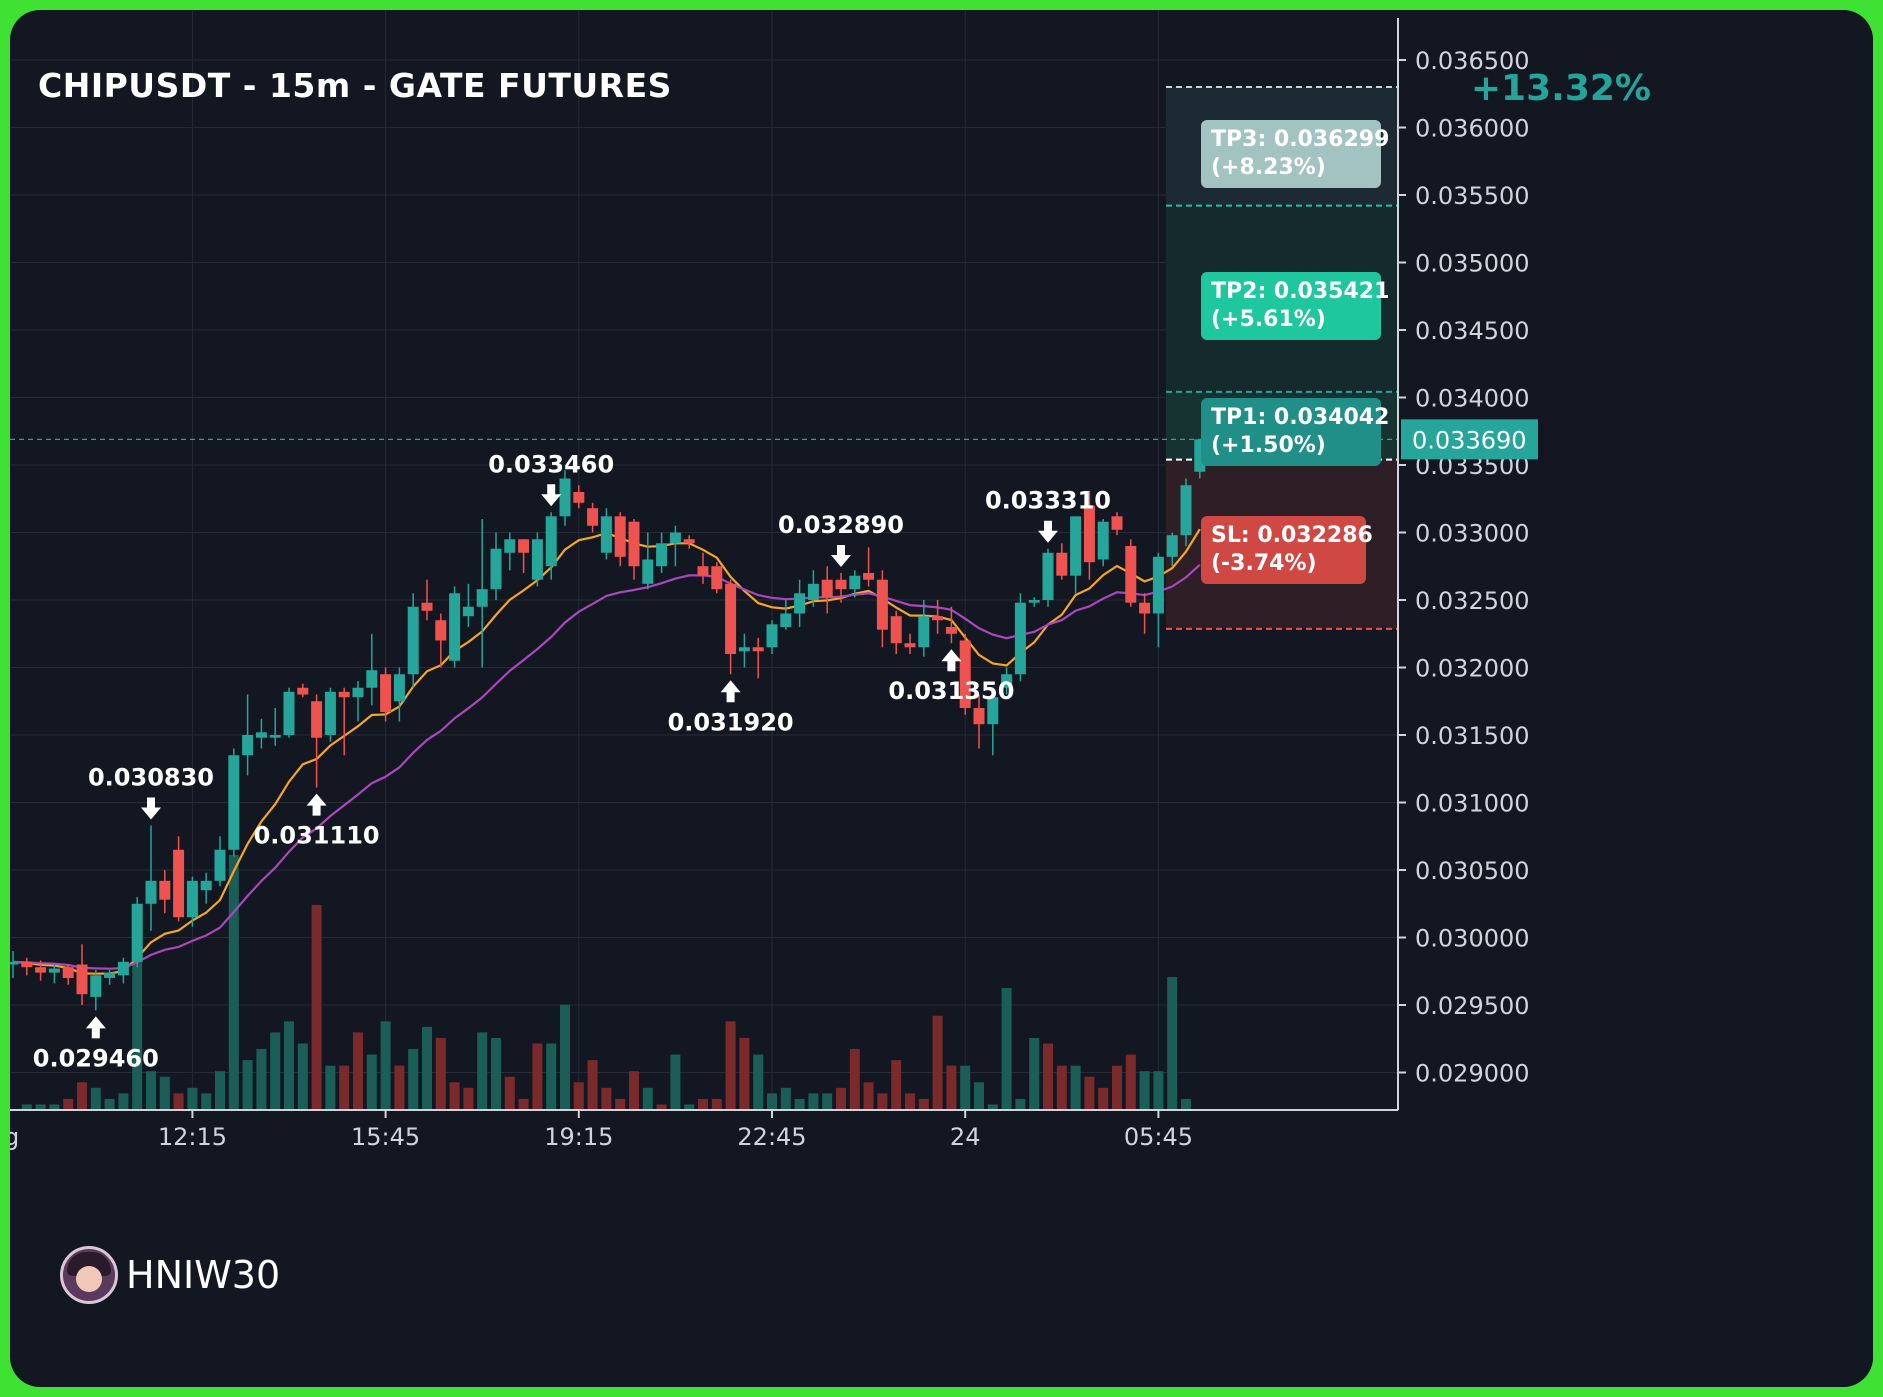 The image size is (1883, 1397). What do you see at coordinates (1292, 535) in the screenshot?
I see `sl-price: SL: 0.032286` at bounding box center [1292, 535].